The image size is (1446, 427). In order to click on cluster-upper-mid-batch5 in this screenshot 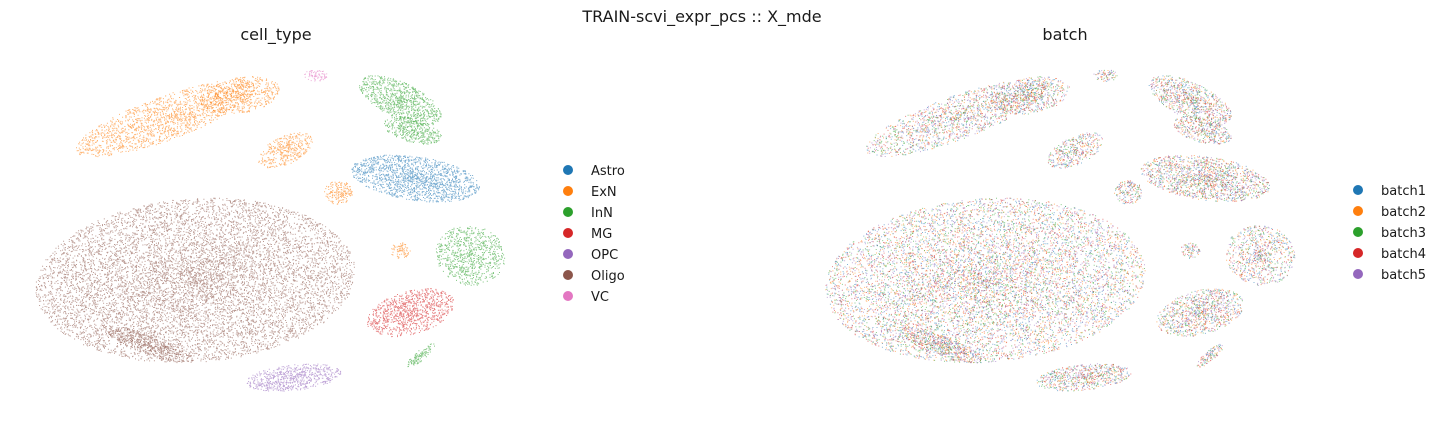, I will do `click(1030, 95)`.